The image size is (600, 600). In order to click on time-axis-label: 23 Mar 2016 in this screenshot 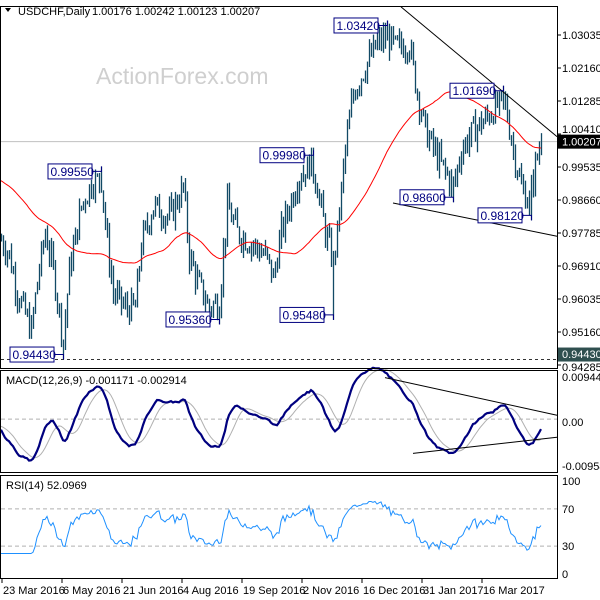, I will do `click(34, 591)`.